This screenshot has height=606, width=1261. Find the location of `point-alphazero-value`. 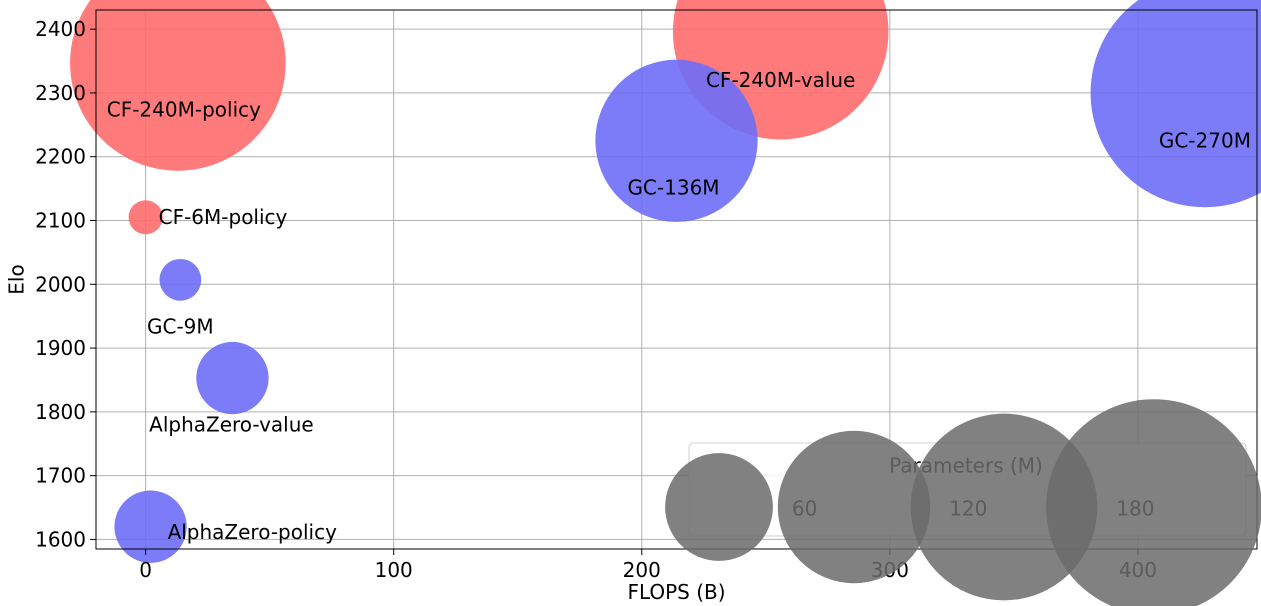

point-alphazero-value is located at coordinates (232, 378).